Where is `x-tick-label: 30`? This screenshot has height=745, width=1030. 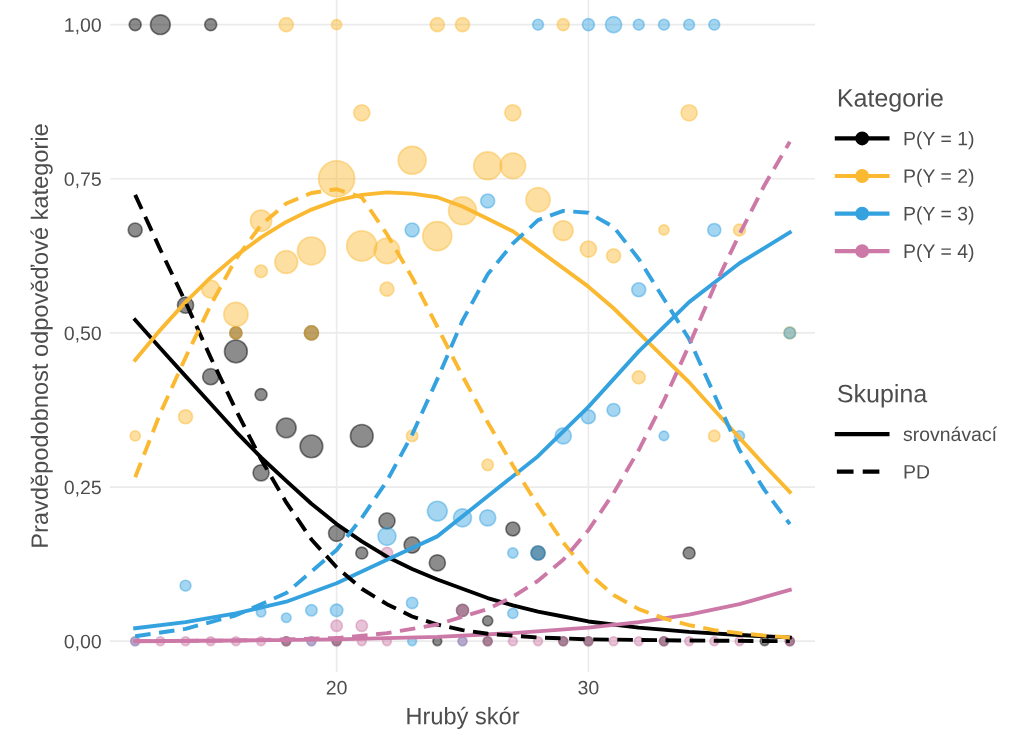 x-tick-label: 30 is located at coordinates (588, 687).